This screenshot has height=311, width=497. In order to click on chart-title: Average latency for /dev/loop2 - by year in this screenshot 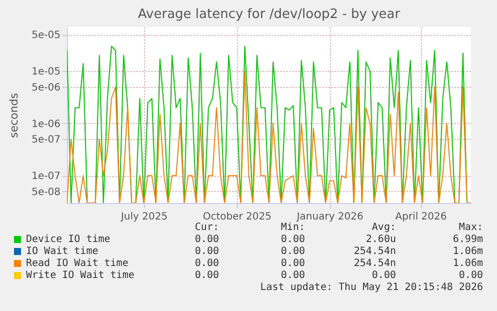, I will do `click(269, 14)`.